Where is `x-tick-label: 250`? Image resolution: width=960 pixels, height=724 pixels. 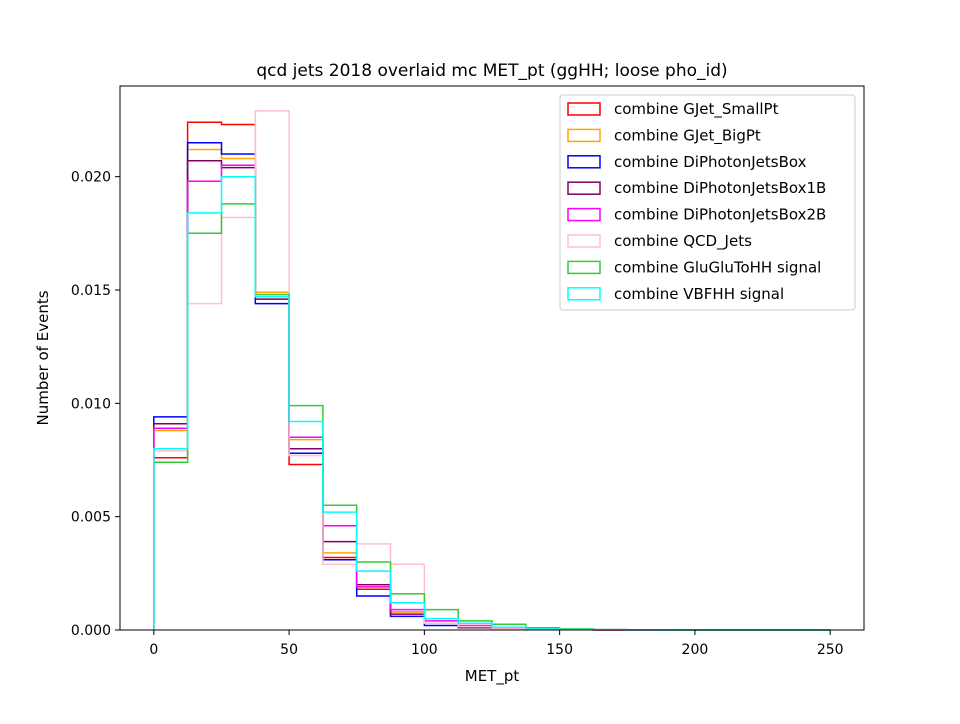 x-tick-label: 250 is located at coordinates (830, 650).